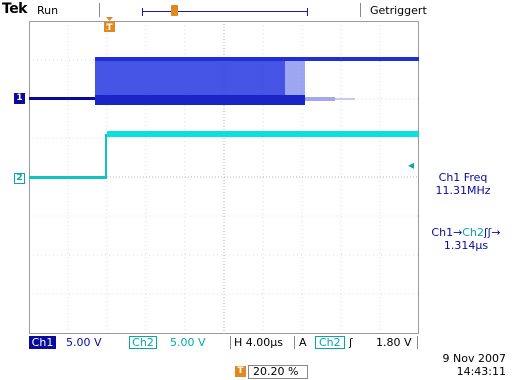 This screenshot has width=518, height=380. I want to click on measurement-2-dest: Ch2, so click(473, 232).